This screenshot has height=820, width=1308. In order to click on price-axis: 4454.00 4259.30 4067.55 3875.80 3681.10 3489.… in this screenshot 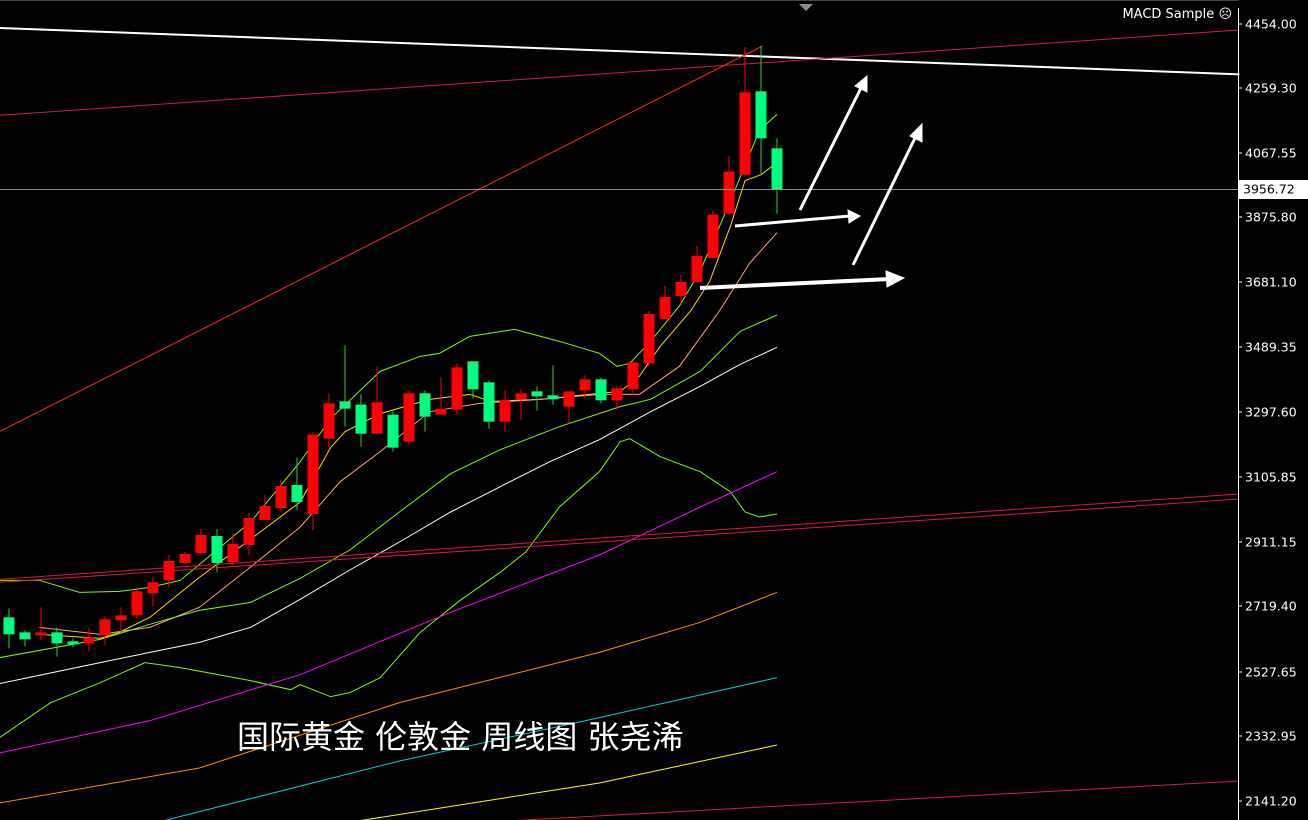, I will do `click(1267, 413)`.